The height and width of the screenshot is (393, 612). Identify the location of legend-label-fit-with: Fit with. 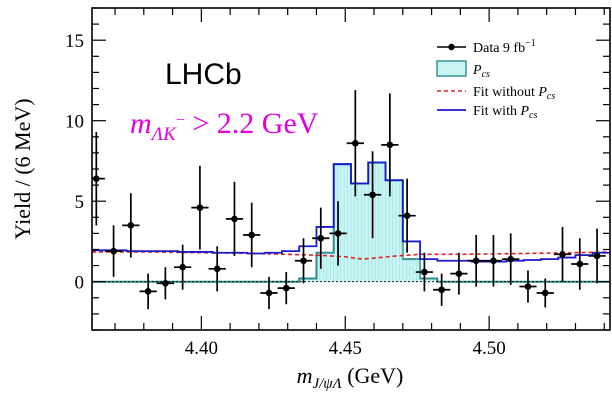
(496, 111).